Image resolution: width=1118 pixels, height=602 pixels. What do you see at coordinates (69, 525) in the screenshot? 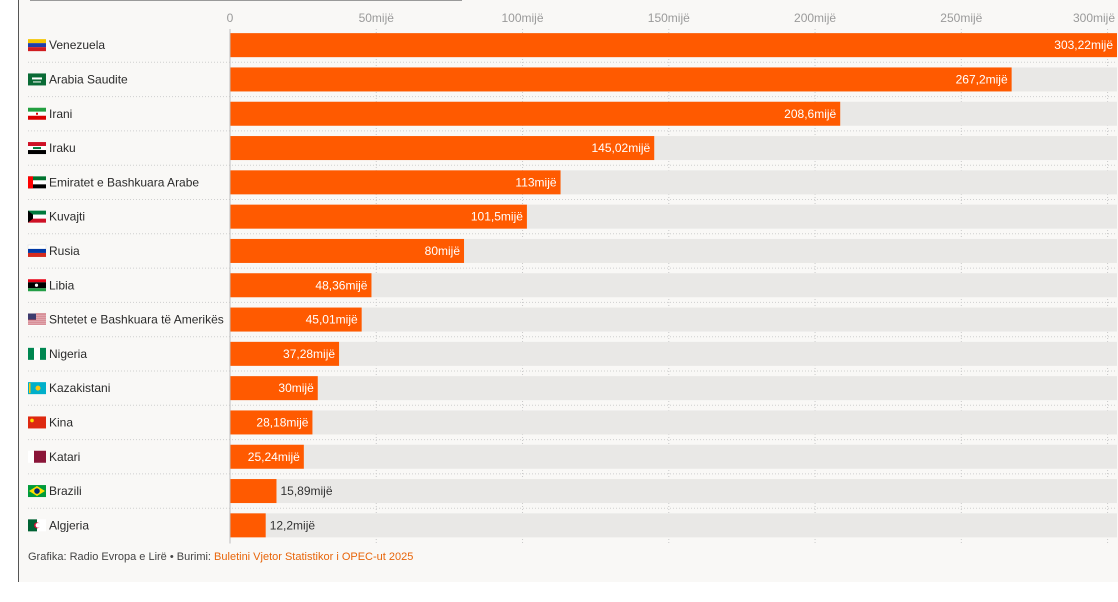
I see `country-label: Algjeria` at bounding box center [69, 525].